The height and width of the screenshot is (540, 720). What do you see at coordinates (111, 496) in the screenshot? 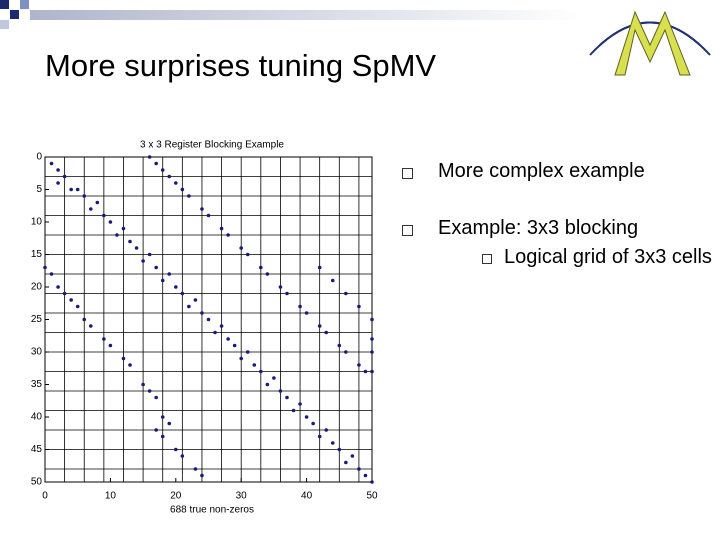
I see `x-tick-label: 10` at bounding box center [111, 496].